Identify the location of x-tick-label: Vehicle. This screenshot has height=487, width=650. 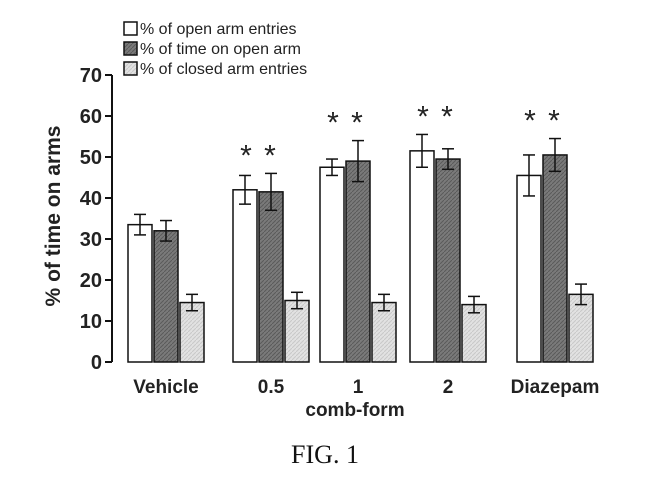
(166, 387).